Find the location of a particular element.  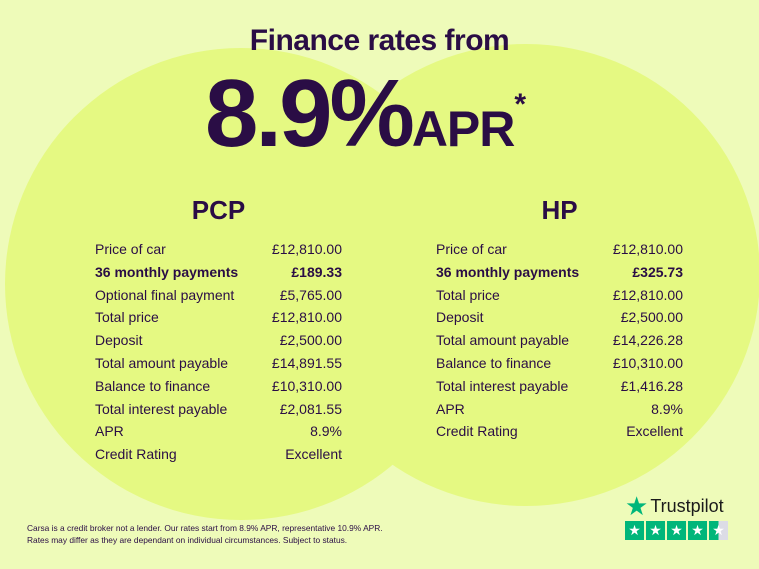

asterisk: * is located at coordinates (520, 104).